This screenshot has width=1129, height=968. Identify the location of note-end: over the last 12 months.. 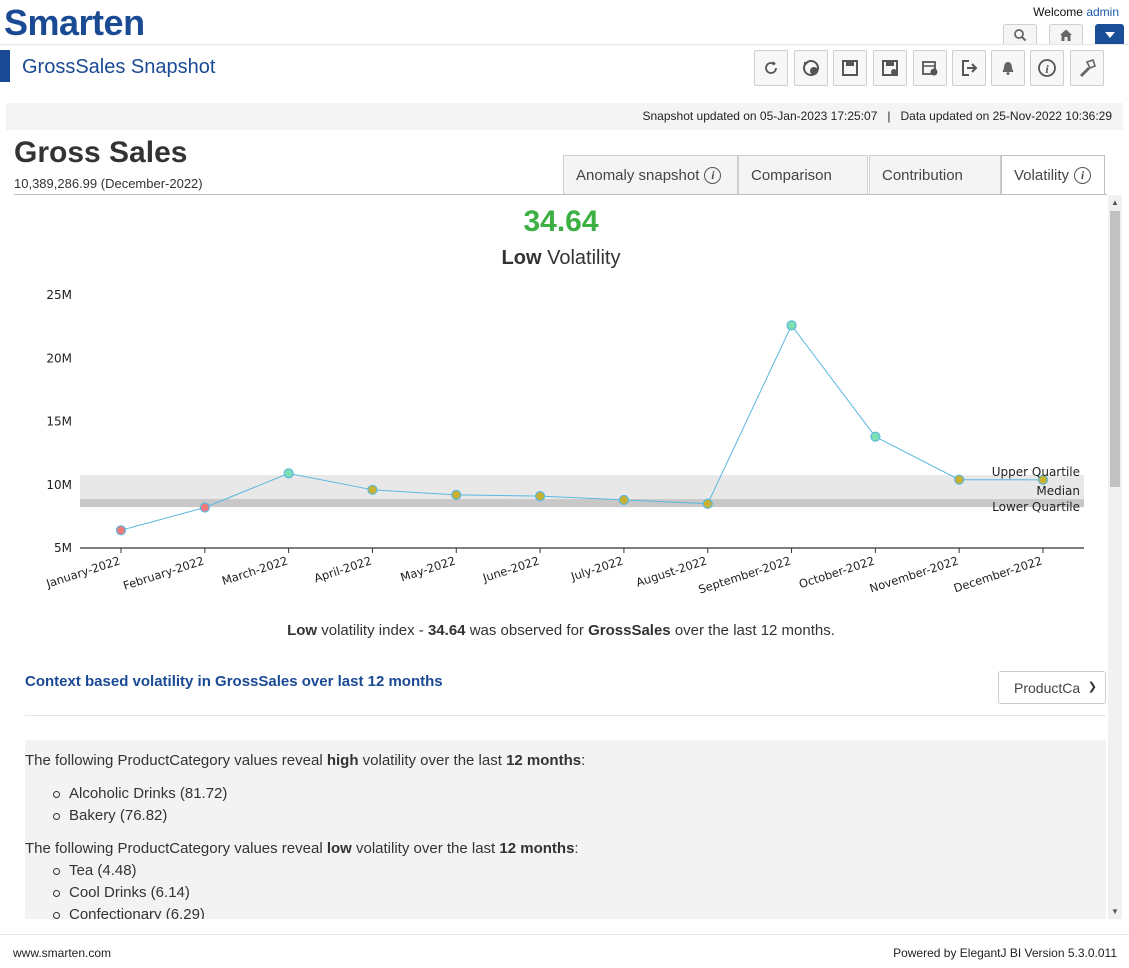
(754, 630).